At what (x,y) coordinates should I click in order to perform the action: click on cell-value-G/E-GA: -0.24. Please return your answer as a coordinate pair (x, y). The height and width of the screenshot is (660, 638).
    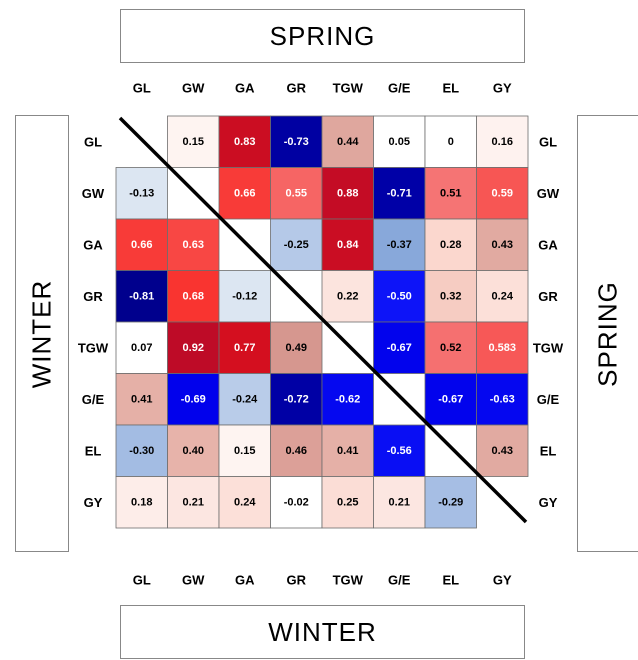
    Looking at the image, I should click on (245, 399).